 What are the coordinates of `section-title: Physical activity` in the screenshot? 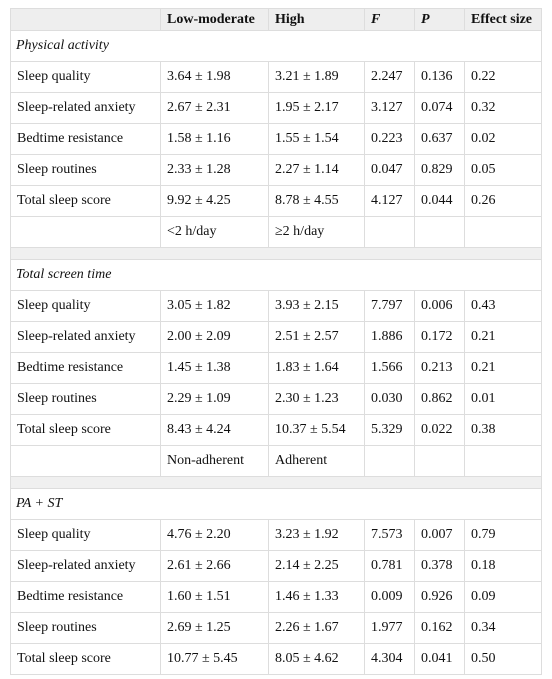 It's located at (276, 46).